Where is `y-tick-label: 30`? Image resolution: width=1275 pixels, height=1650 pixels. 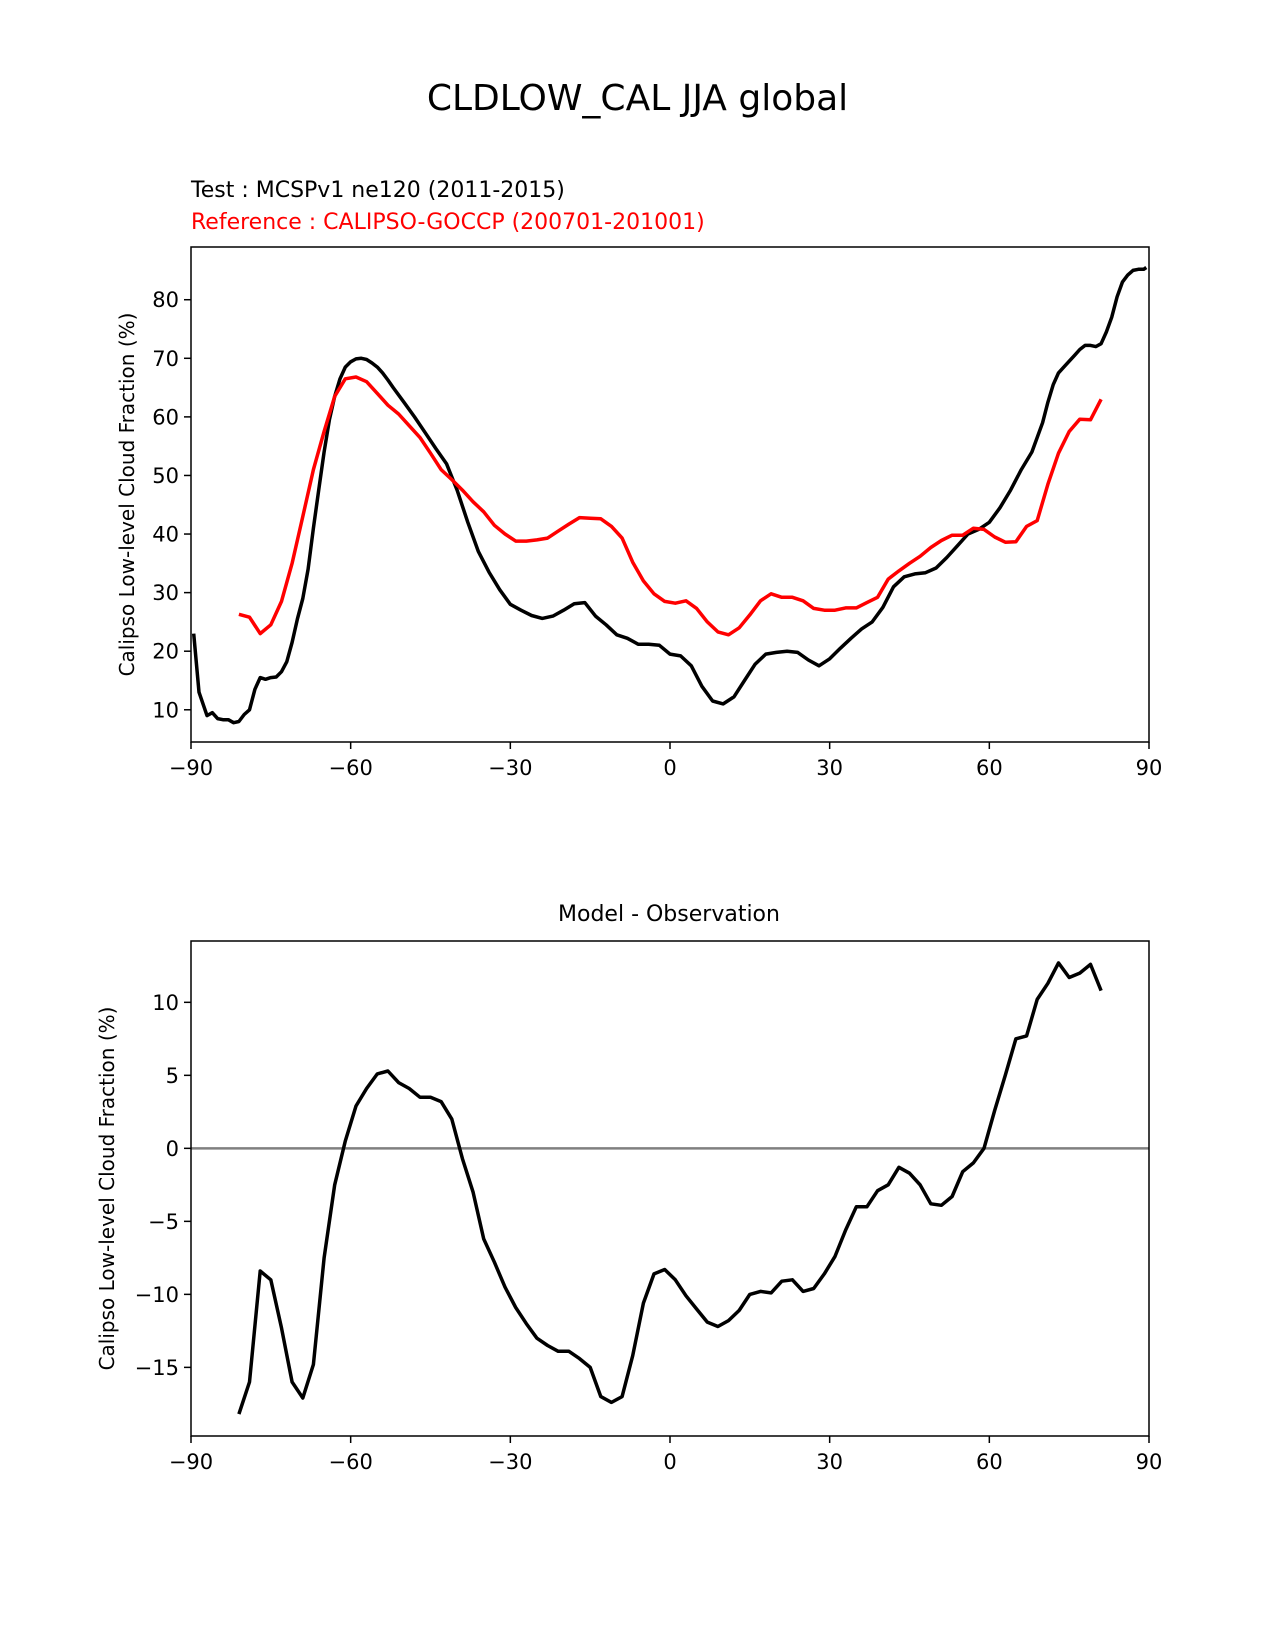 y-tick-label: 30 is located at coordinates (165, 593).